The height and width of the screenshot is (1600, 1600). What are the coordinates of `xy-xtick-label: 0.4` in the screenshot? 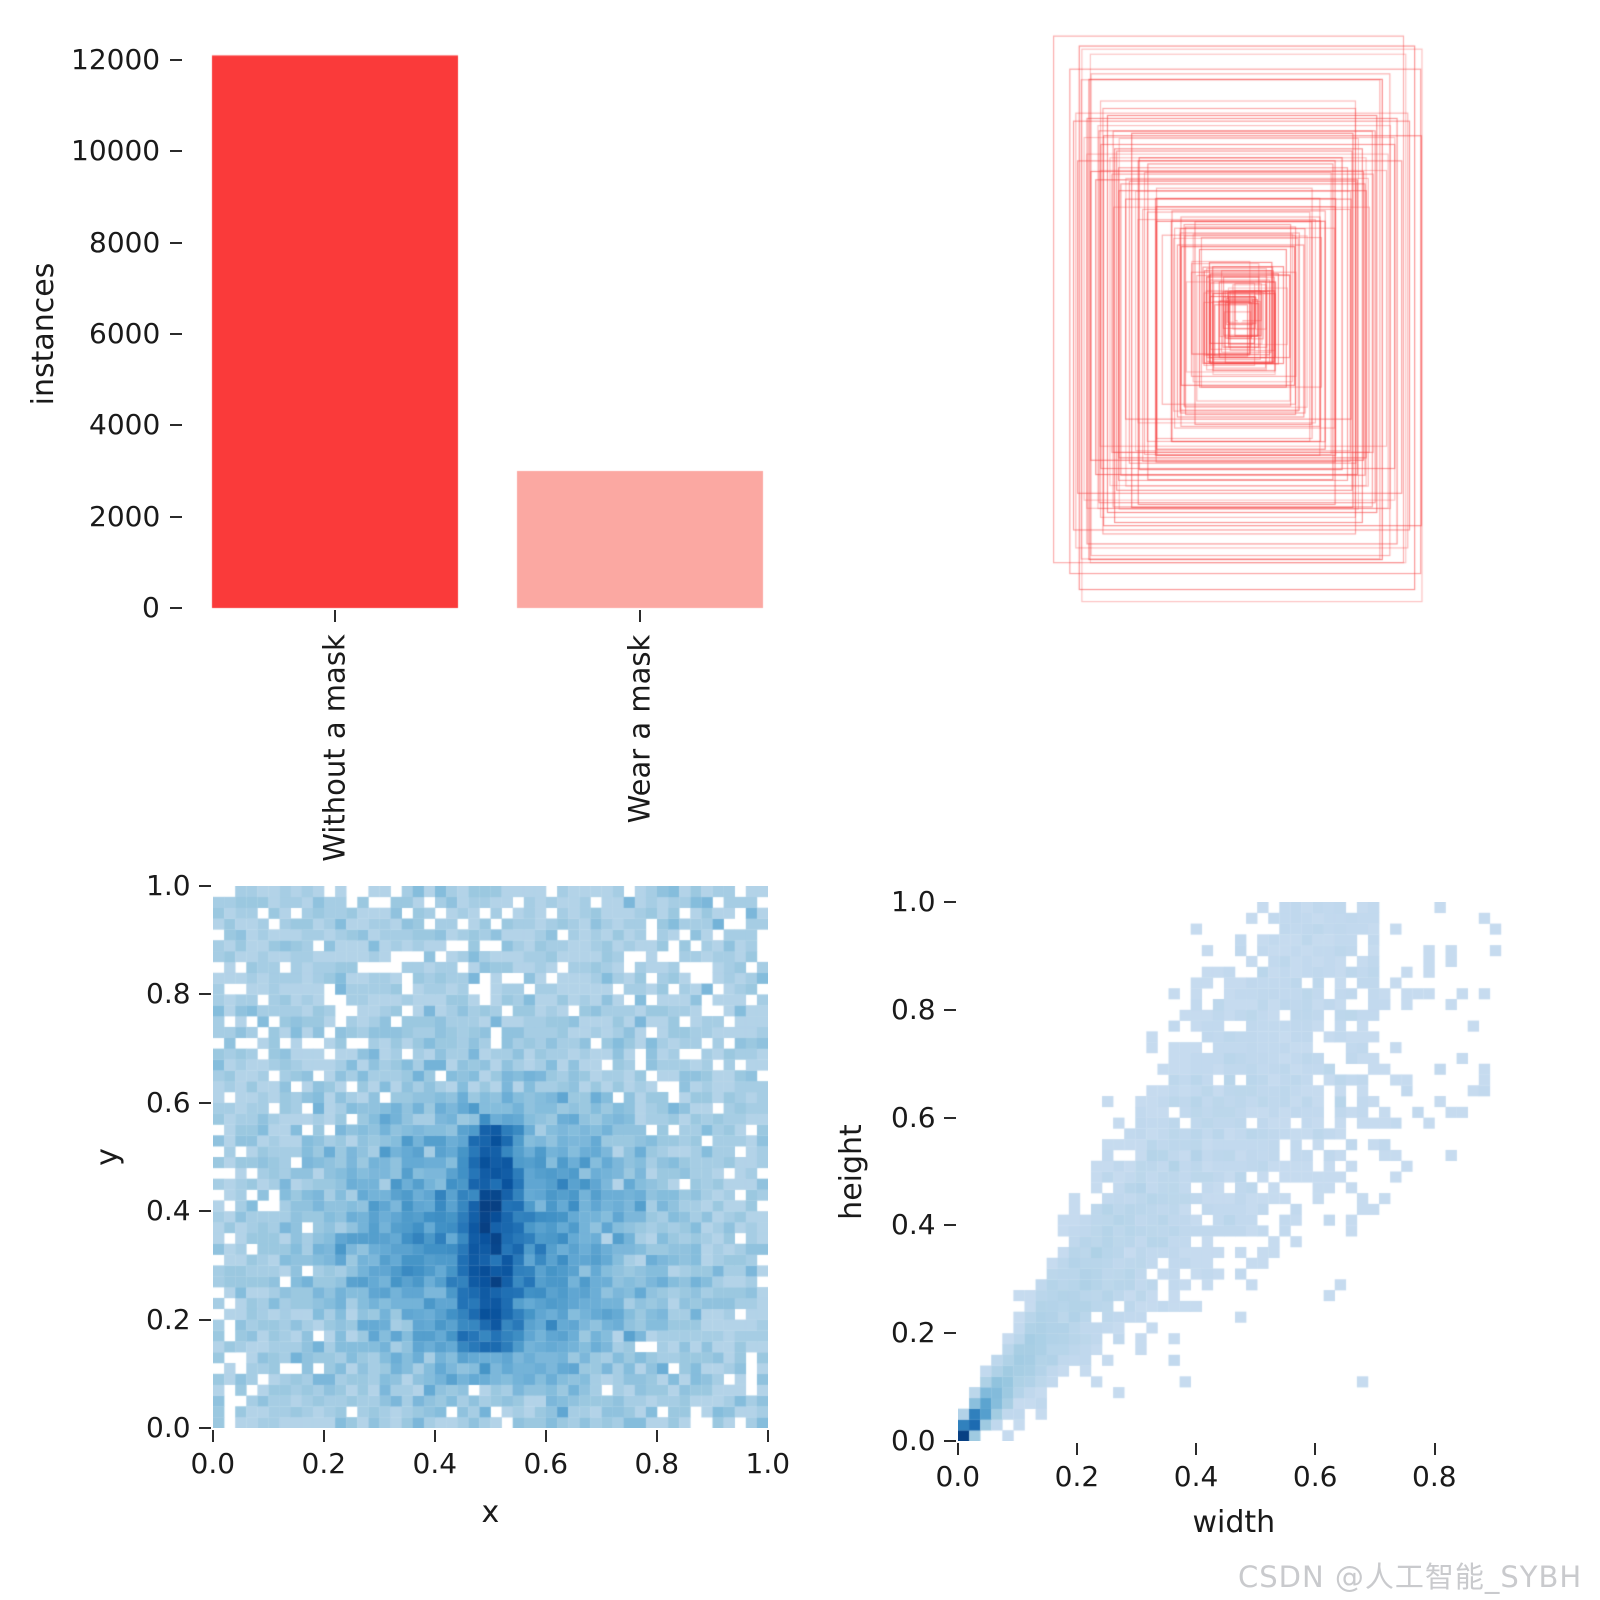 It's located at (435, 1463).